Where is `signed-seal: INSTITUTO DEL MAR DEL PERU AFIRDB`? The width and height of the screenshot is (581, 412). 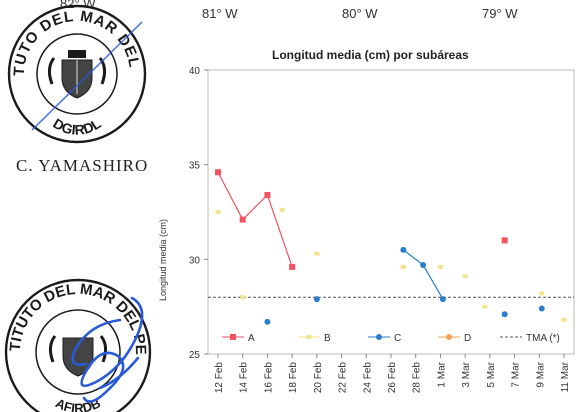 signed-seal: INSTITUTO DEL MAR DEL PERU AFIRDB is located at coordinates (76, 344).